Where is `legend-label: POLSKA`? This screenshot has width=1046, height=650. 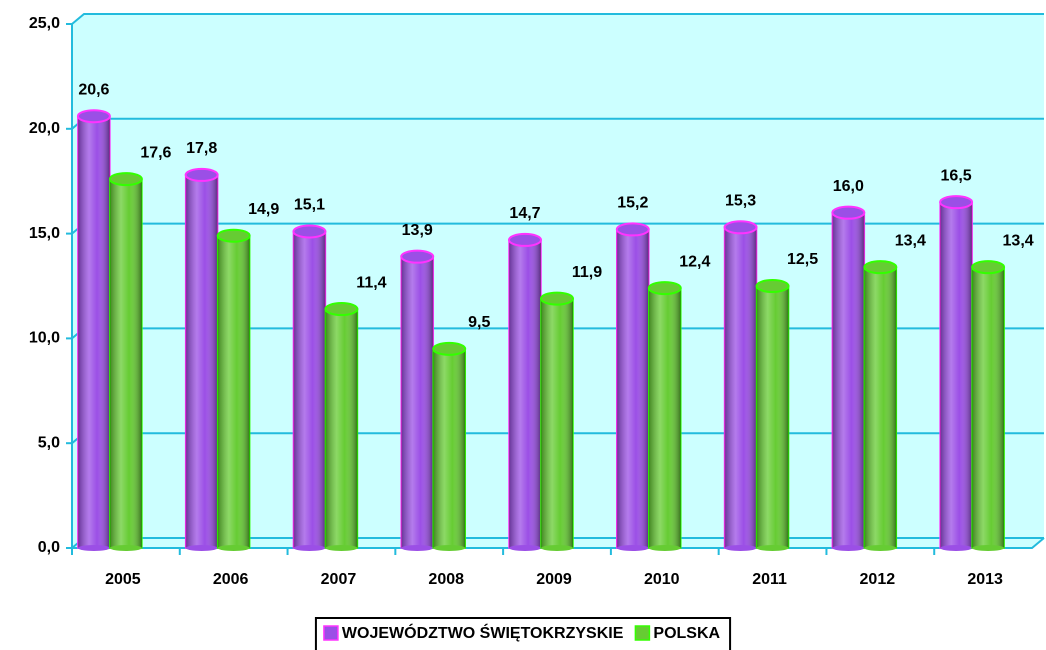
legend-label: POLSKA is located at coordinates (686, 633).